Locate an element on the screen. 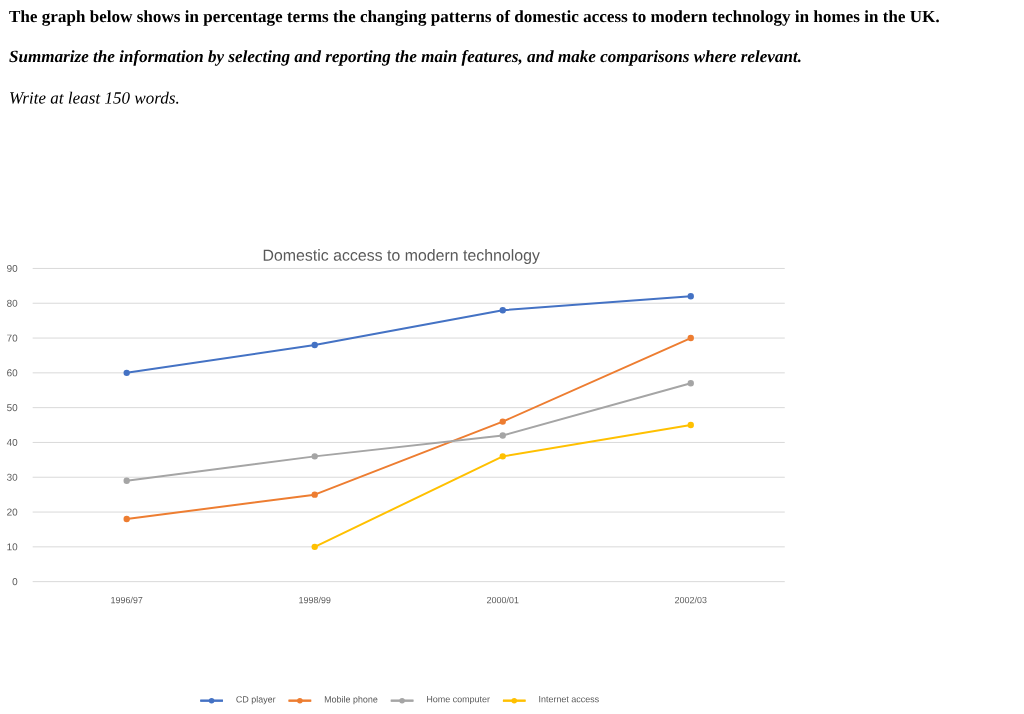  text: Summarize the information by selecting and reporting the main features, and make comparisons where relevant. is located at coordinates (405, 58).